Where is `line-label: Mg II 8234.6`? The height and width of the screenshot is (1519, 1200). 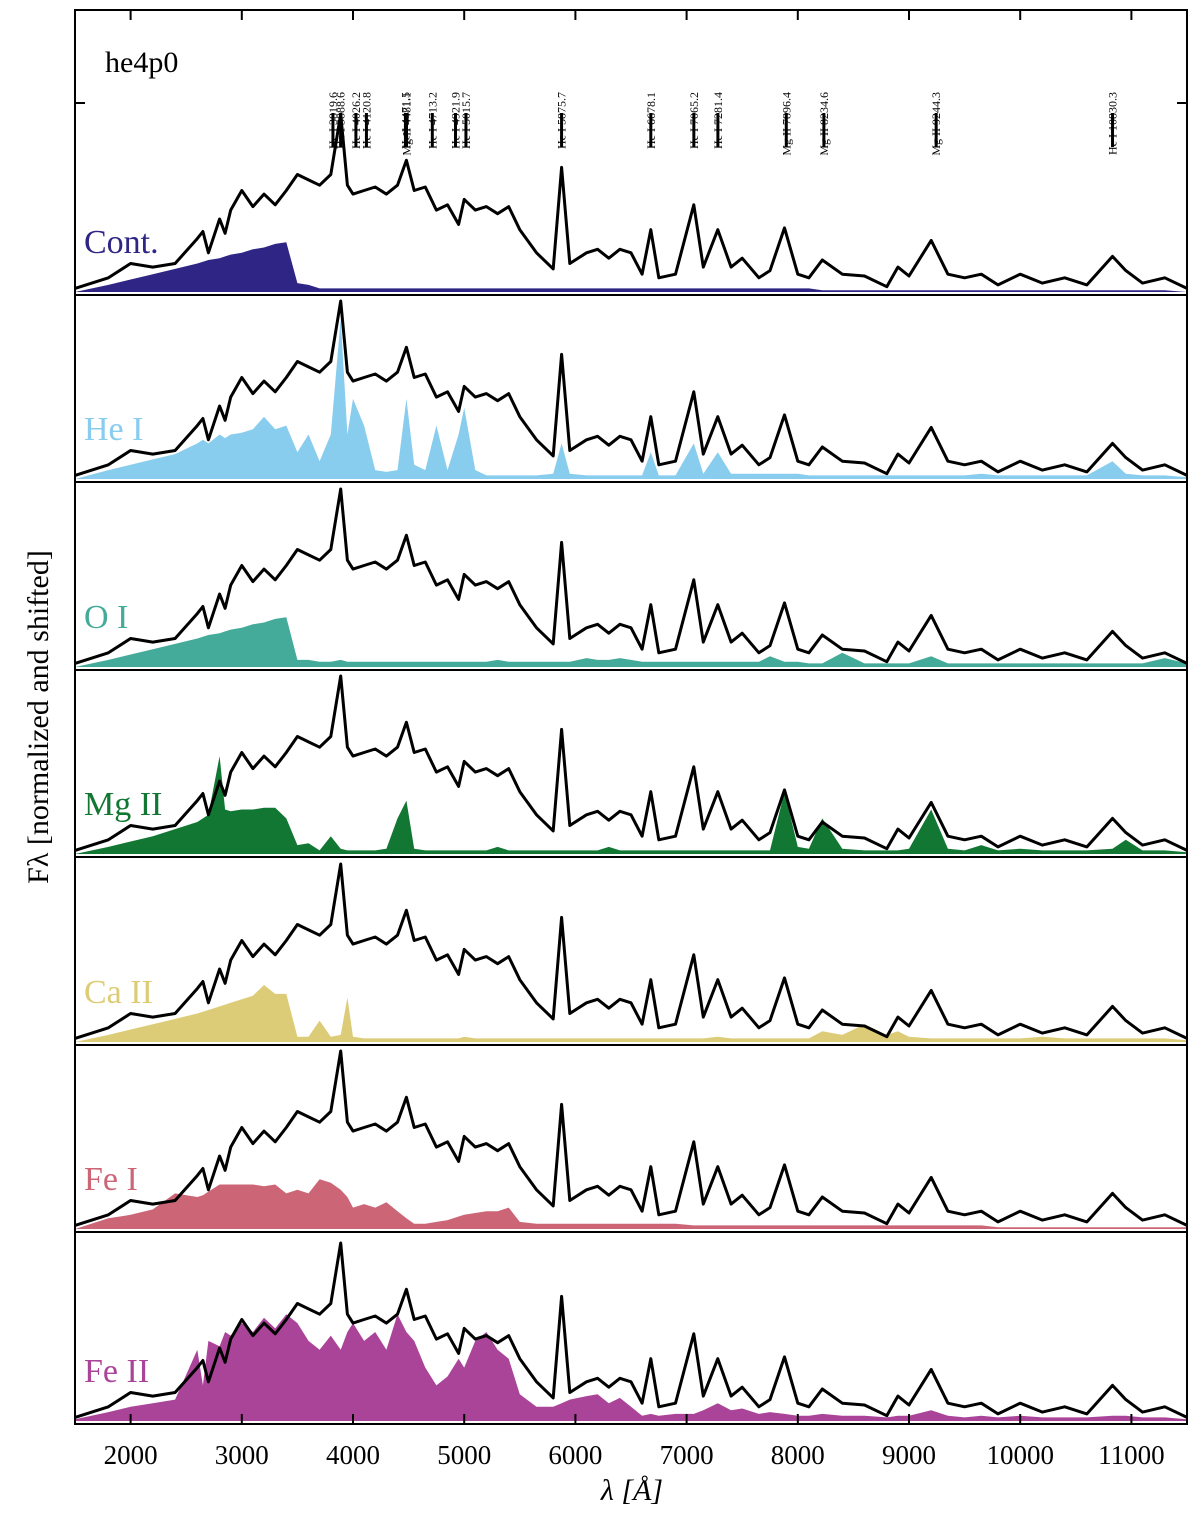
line-label: Mg II 8234.6 is located at coordinates (824, 124).